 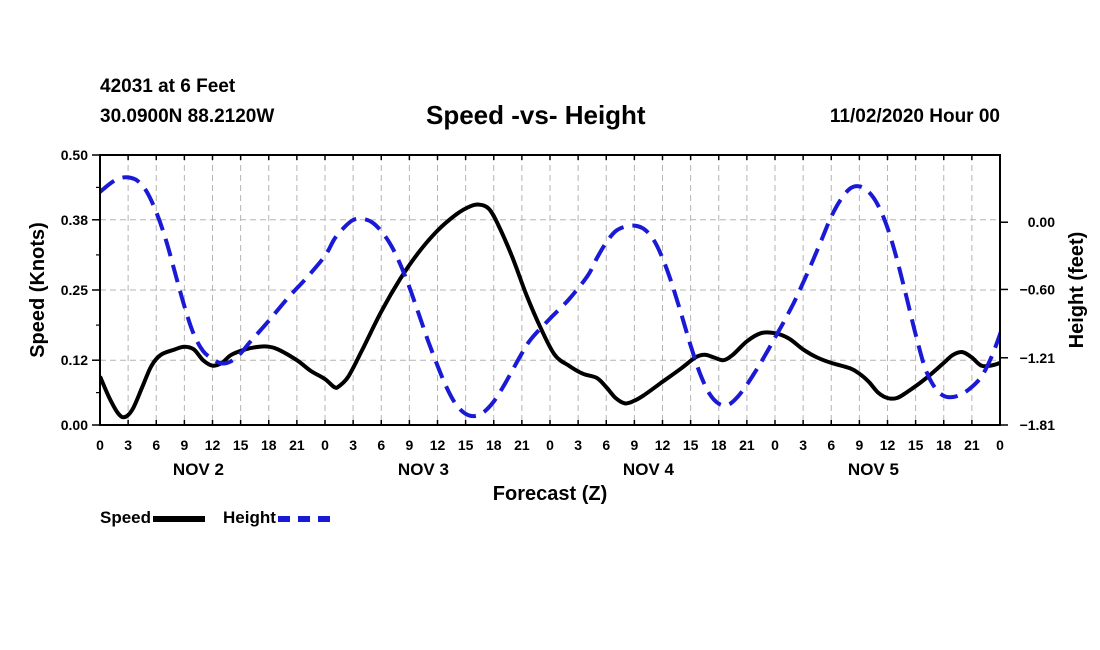 What do you see at coordinates (187, 116) in the screenshot?
I see `coordinates-label: 30.0900N 88.2120W` at bounding box center [187, 116].